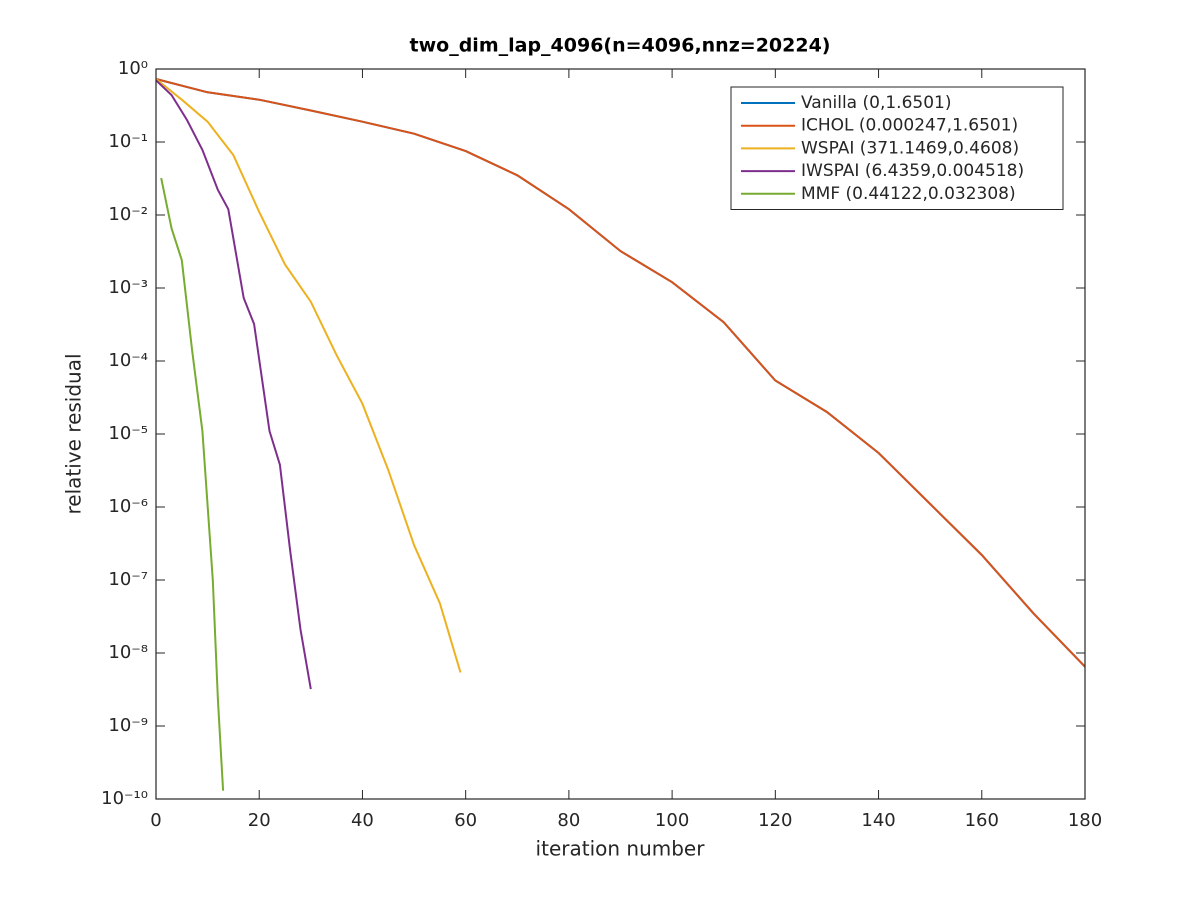  I want to click on y-tick-label: 10⁻⁹, so click(128, 725).